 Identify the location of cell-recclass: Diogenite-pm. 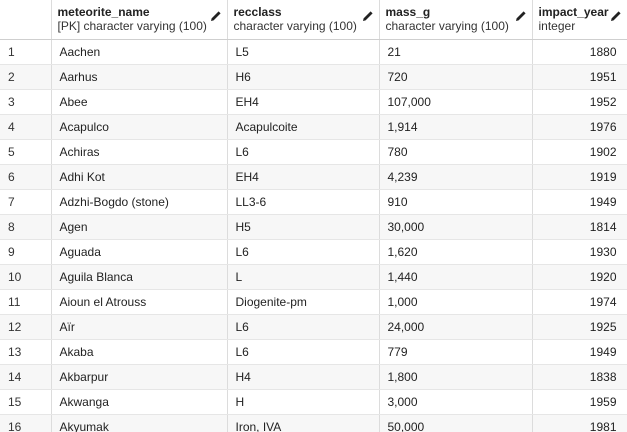
(303, 302).